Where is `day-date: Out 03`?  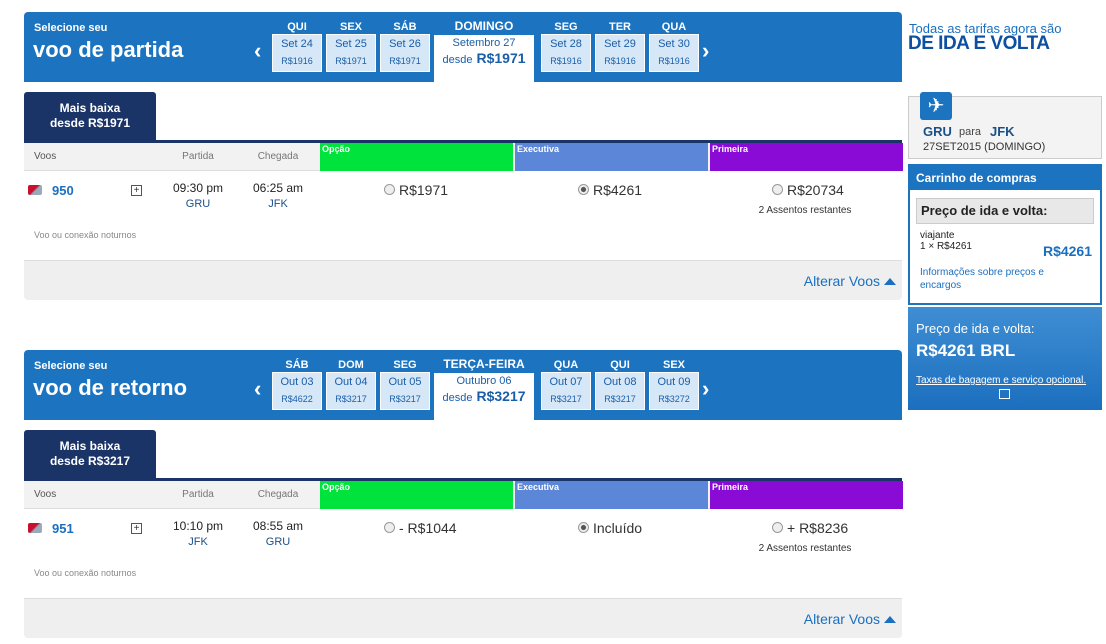
day-date: Out 03 is located at coordinates (297, 382).